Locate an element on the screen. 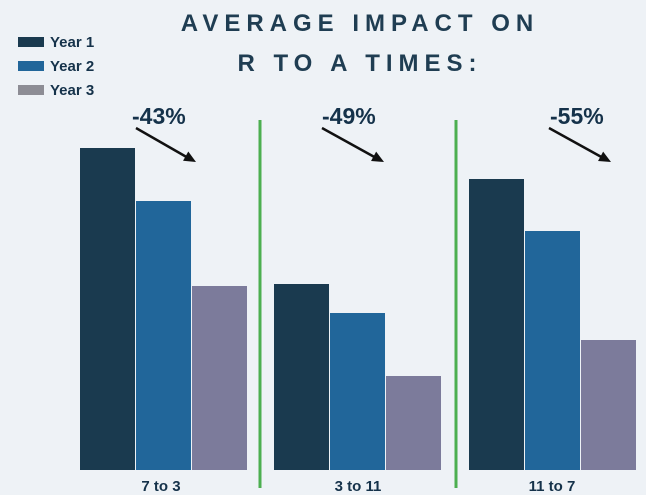  legend-label: Year 3 is located at coordinates (72, 90).